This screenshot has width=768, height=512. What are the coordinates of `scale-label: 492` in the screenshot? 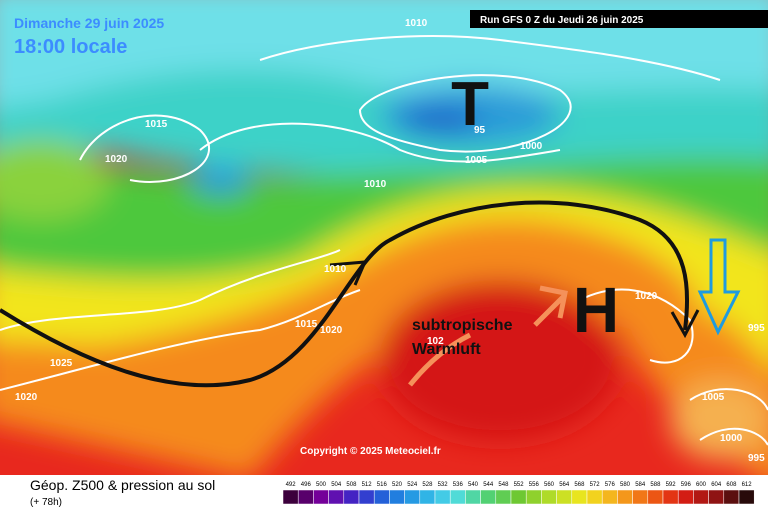 It's located at (291, 485).